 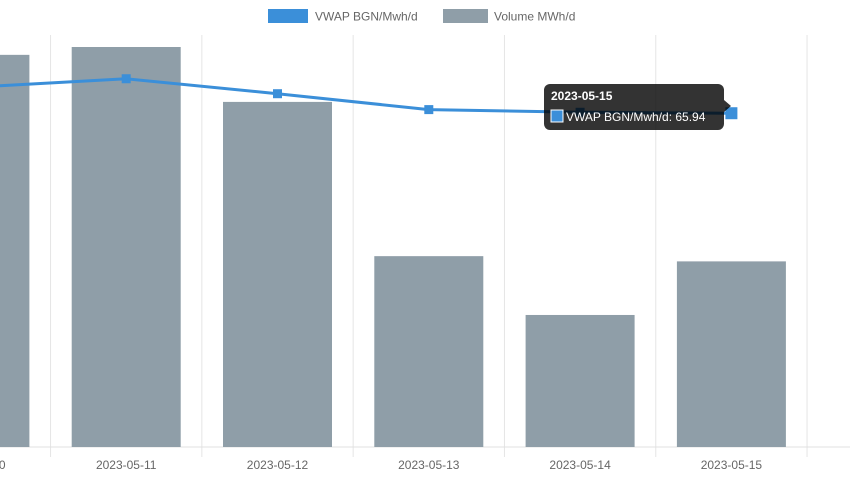 I want to click on x-tick-label: 2023-05-13, so click(x=429, y=465).